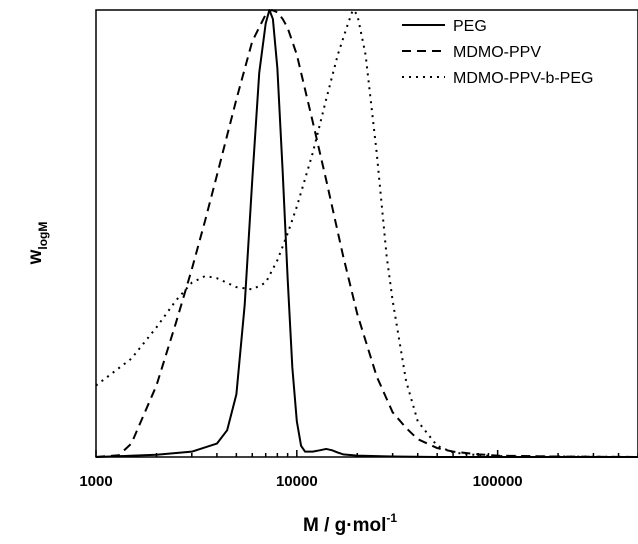 This screenshot has width=638, height=544. What do you see at coordinates (391, 518) in the screenshot?
I see `x-axis-label-superscript: -1` at bounding box center [391, 518].